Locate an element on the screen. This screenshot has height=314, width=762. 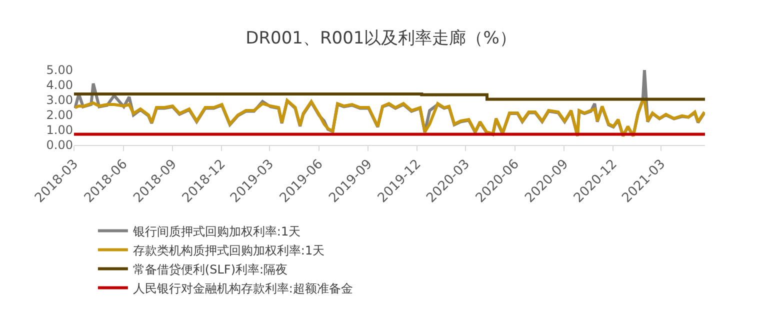
y-tick-label: 3.00 is located at coordinates (59, 100).